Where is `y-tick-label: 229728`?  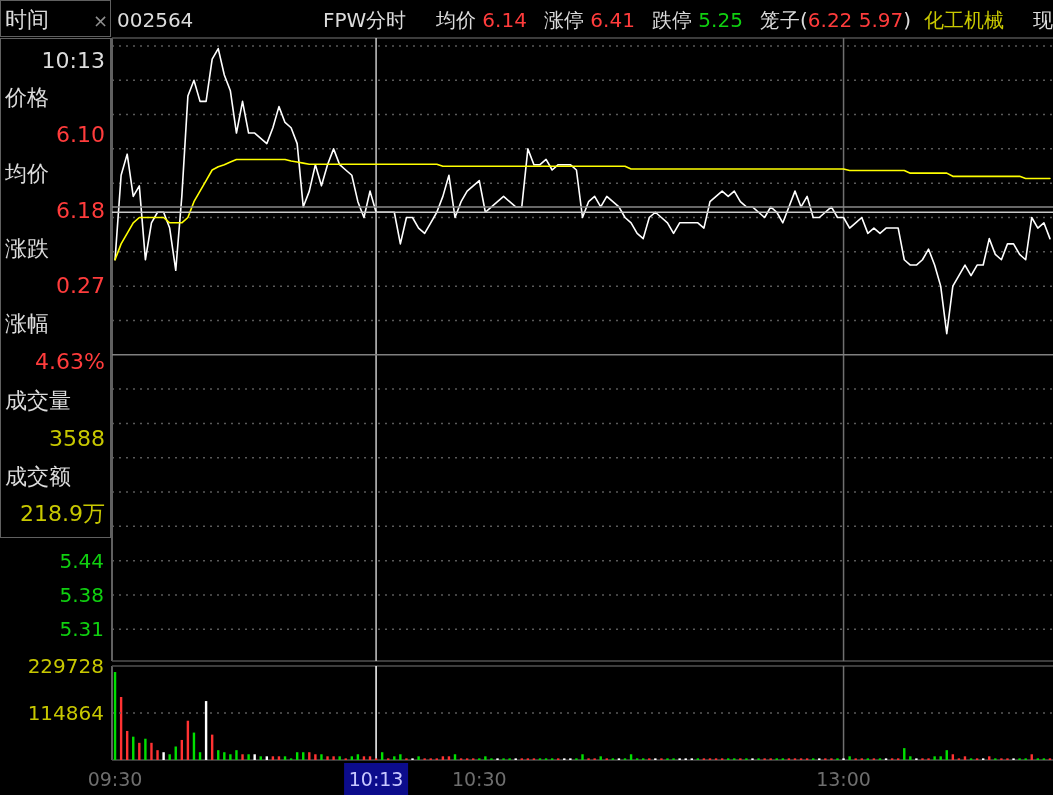 y-tick-label: 229728 is located at coordinates (65, 666).